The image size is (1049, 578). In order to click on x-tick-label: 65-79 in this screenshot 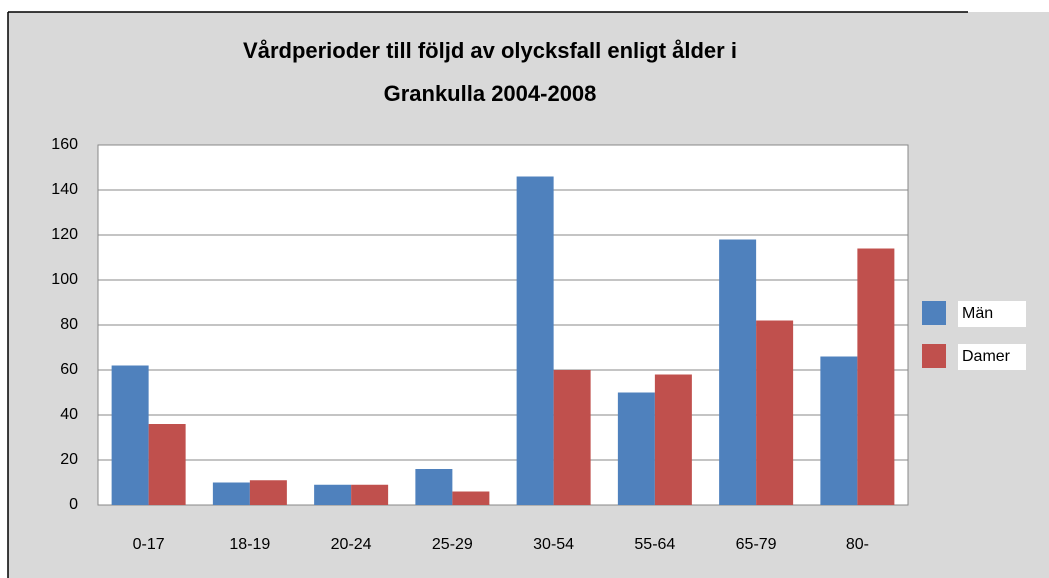, I will do `click(756, 544)`.